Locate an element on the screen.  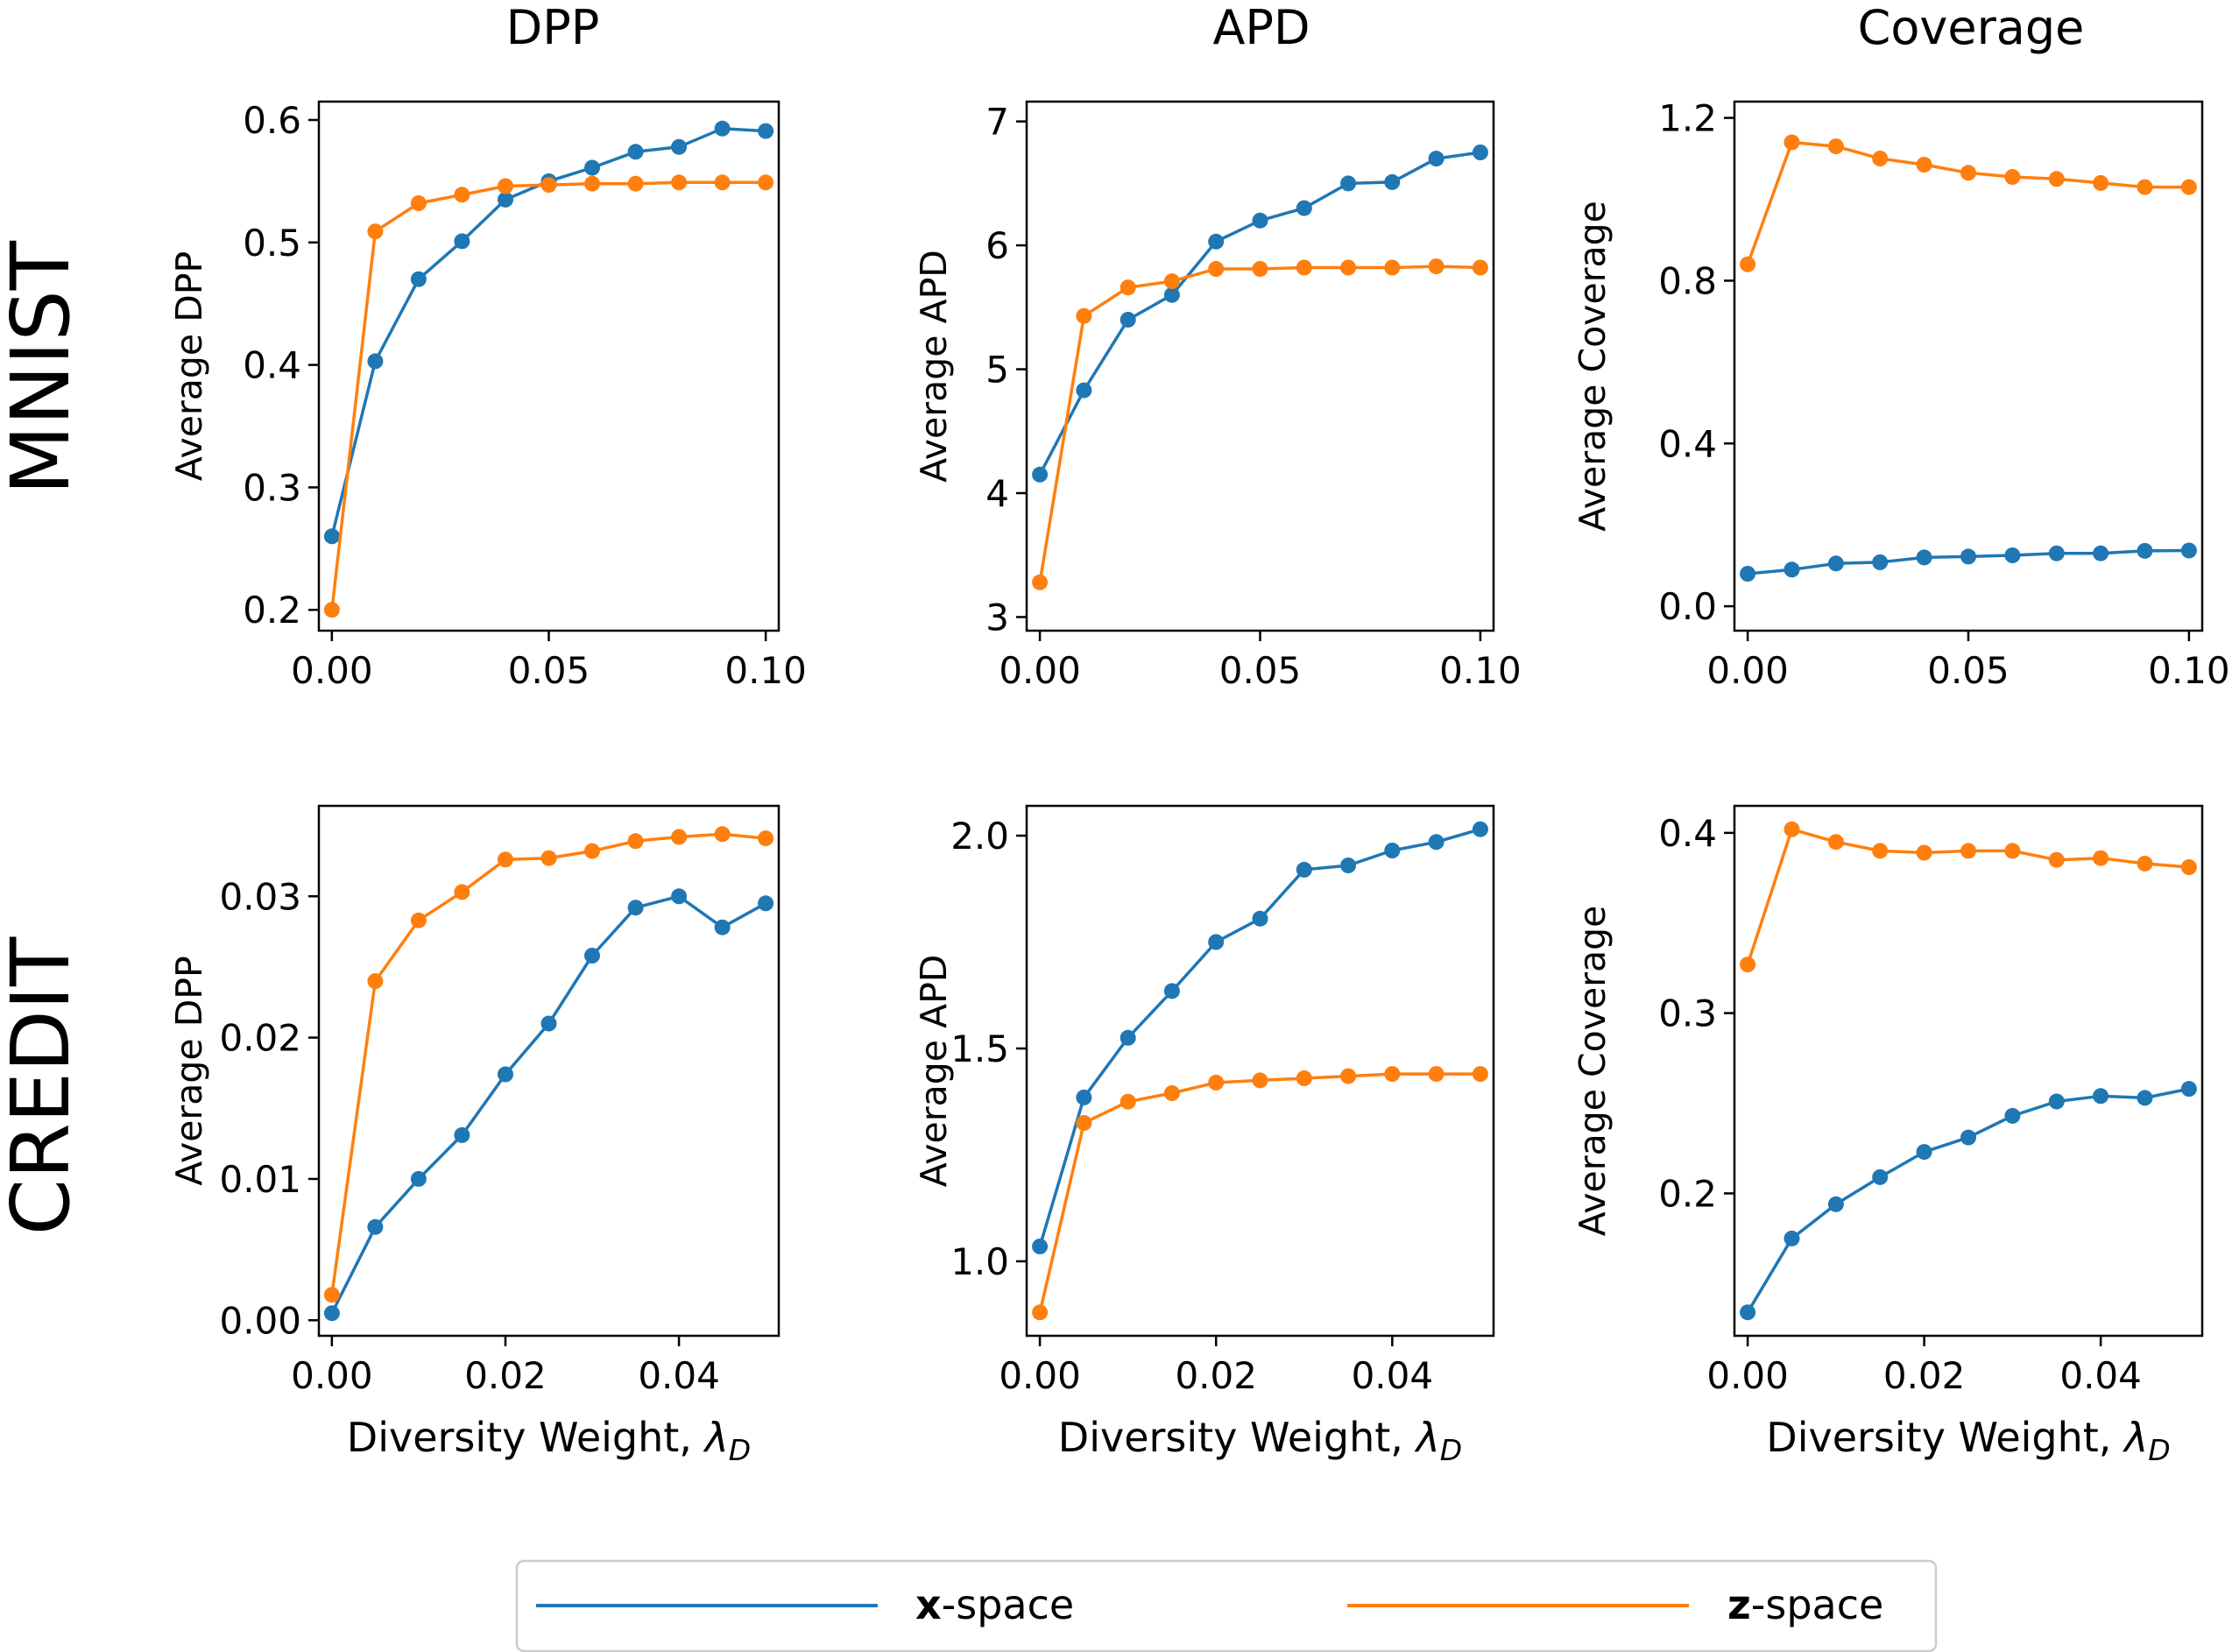
row-title-credit: CREDIT is located at coordinates (44, 1085).